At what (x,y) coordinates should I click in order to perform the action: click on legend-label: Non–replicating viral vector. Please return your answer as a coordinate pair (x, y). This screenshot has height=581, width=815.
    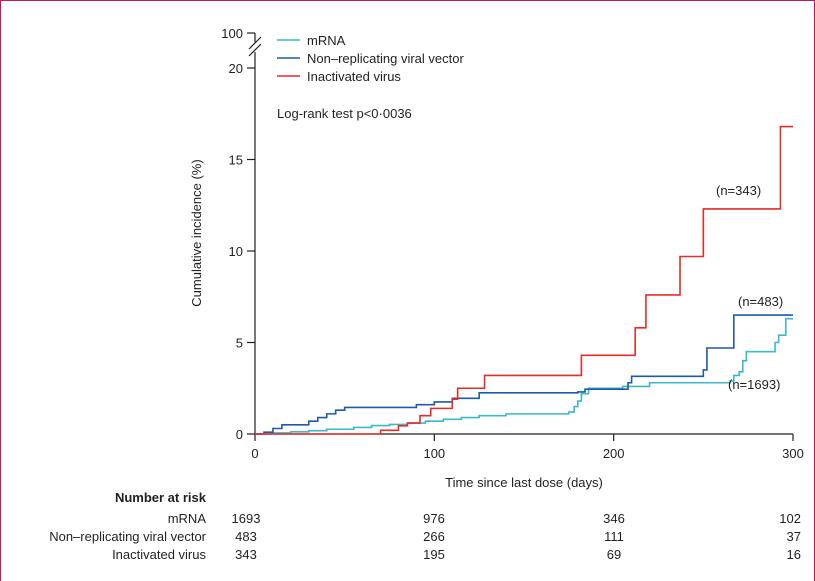
    Looking at the image, I should click on (385, 58).